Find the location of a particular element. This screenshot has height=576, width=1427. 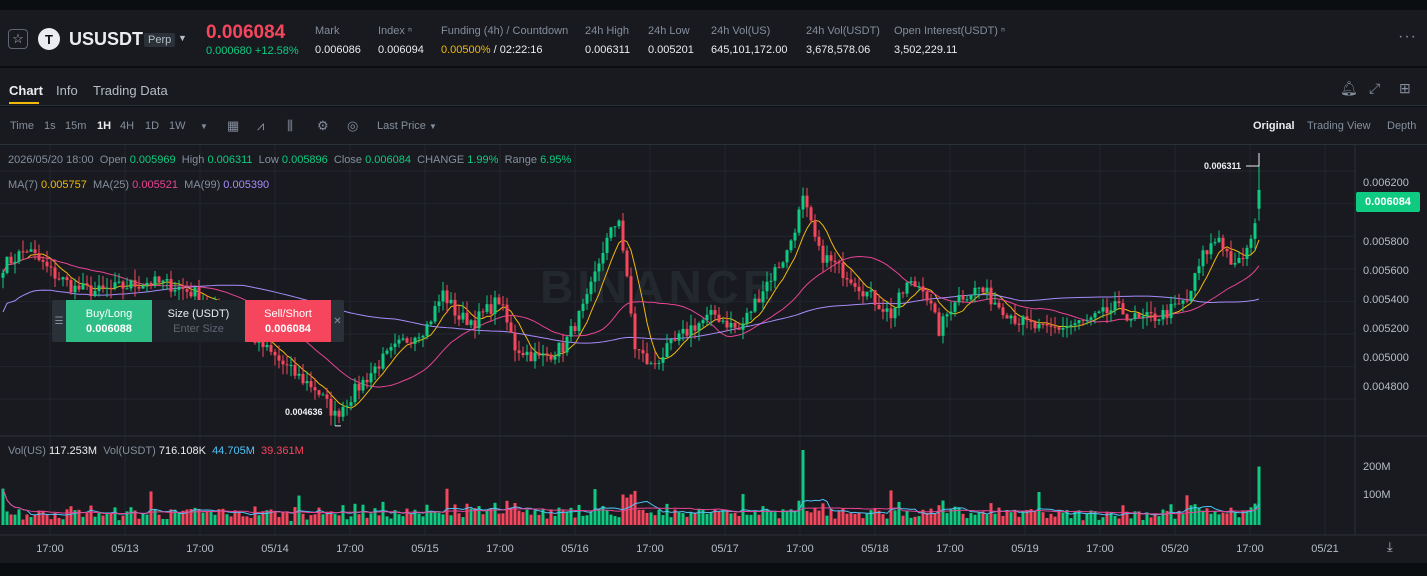

scroll-to-latest-icon: ⤓ is located at coordinates (1390, 546).